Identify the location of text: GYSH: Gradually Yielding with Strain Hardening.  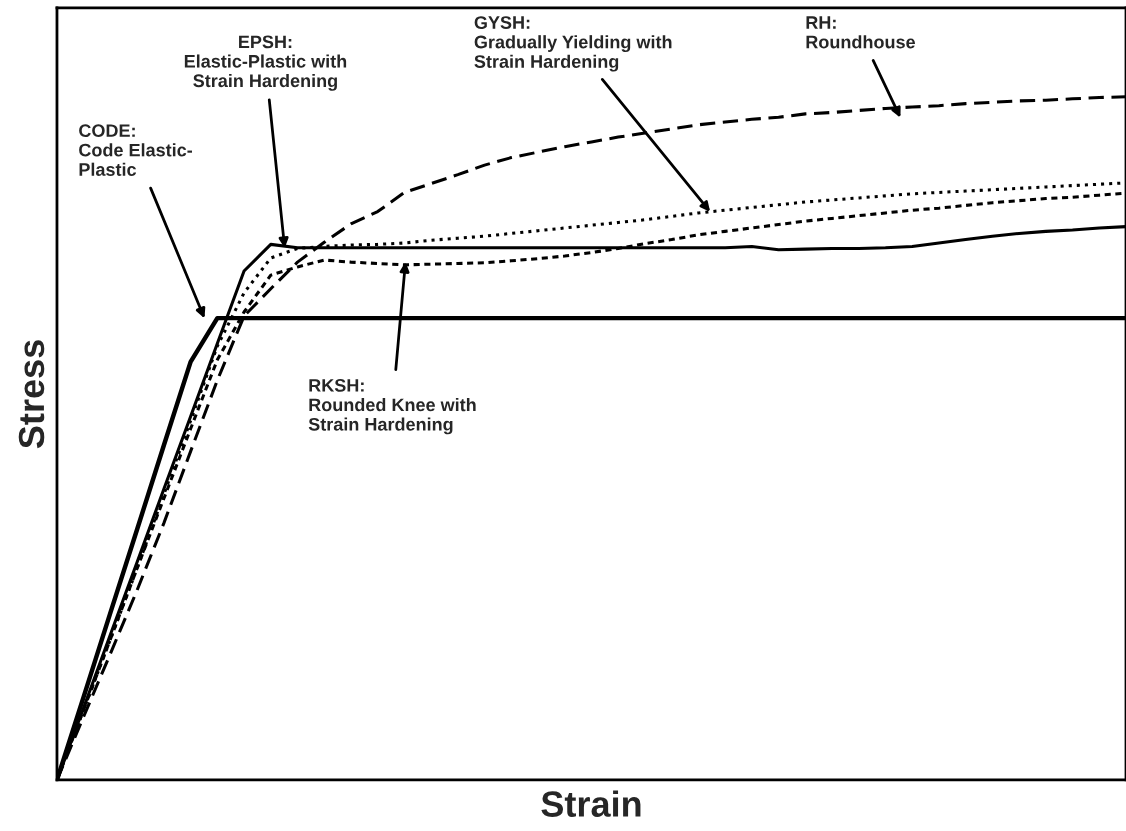
(573, 44).